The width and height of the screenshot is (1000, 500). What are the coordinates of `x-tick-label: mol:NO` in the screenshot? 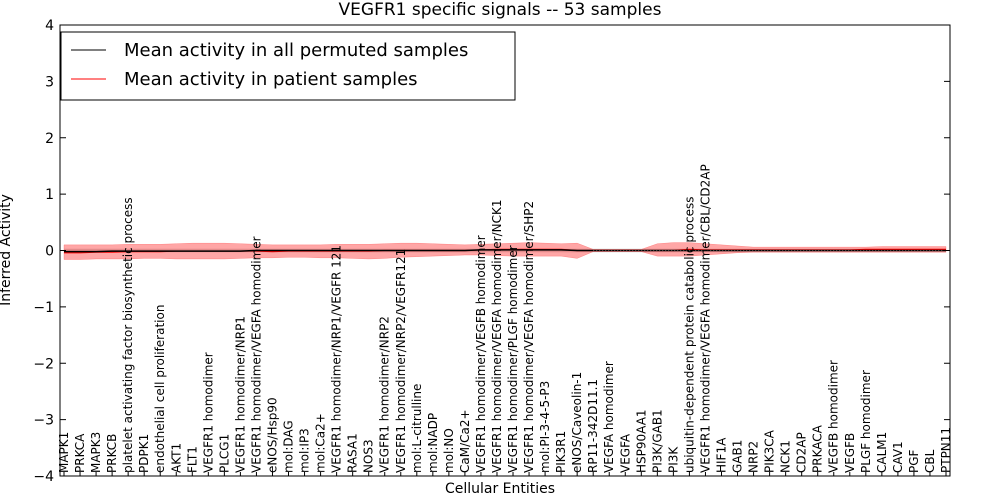 It's located at (449, 450).